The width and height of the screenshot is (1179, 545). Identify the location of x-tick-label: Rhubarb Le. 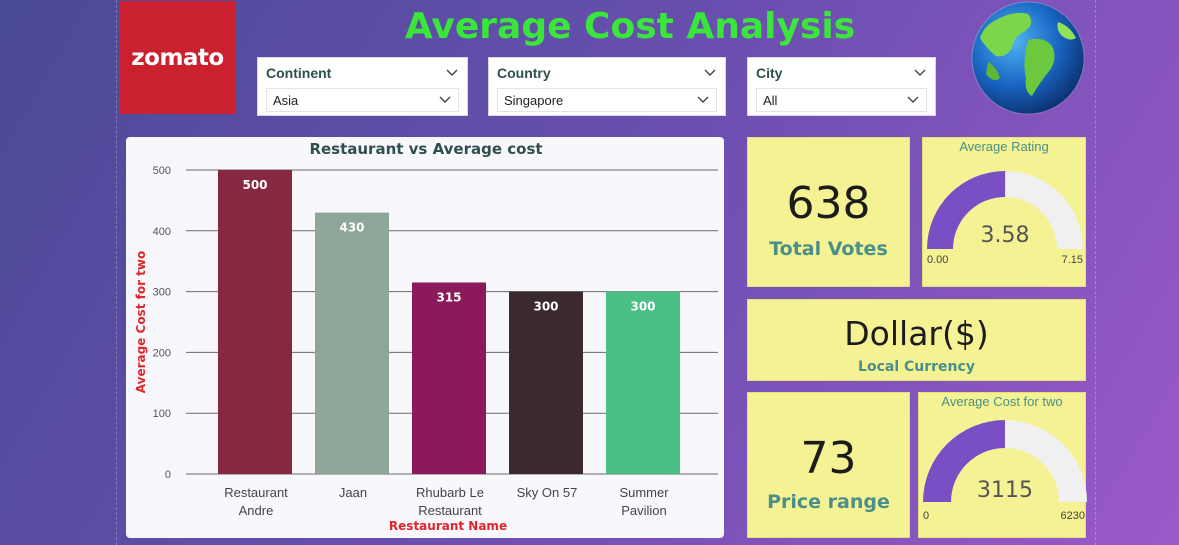
(450, 492).